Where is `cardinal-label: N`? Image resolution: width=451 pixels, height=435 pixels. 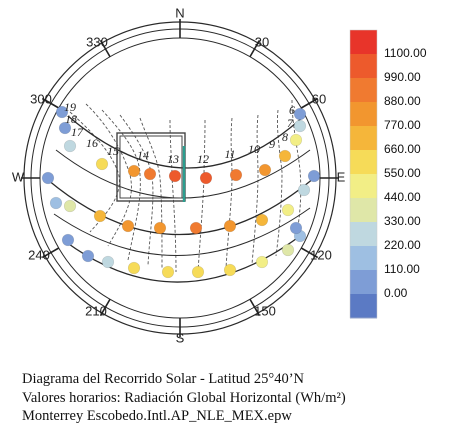 cardinal-label: N is located at coordinates (179, 12).